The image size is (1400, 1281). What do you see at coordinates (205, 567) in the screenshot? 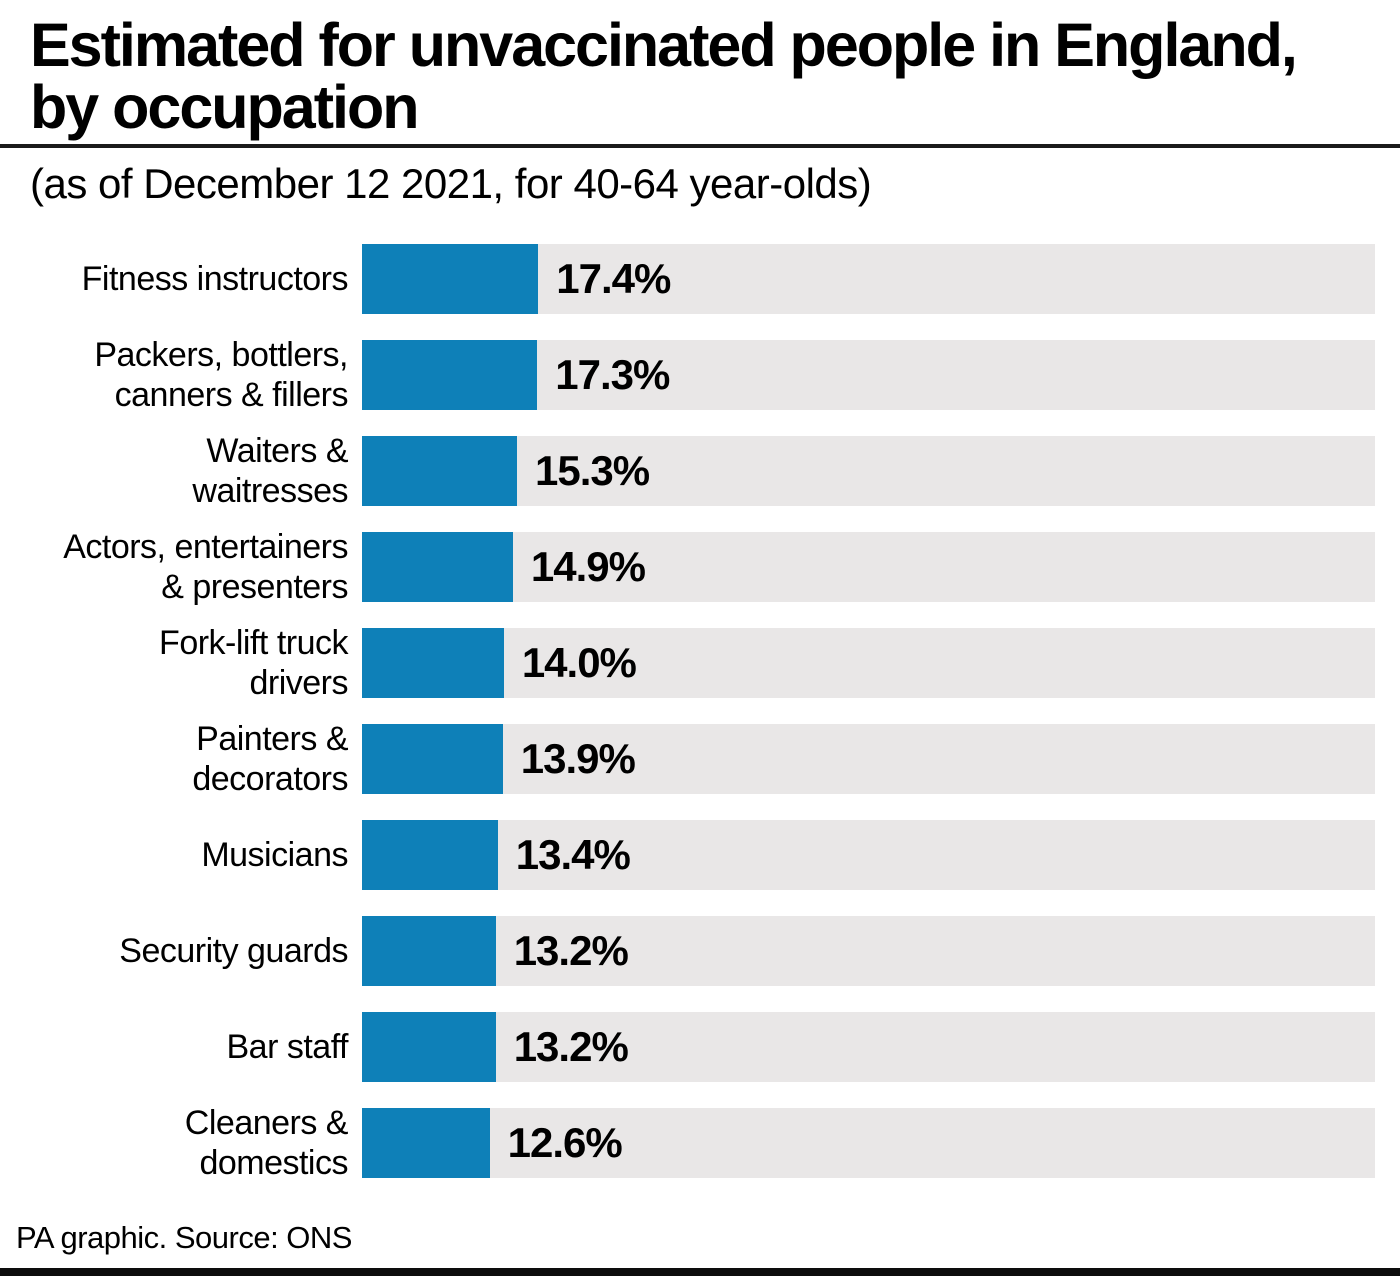
I see `row-label: Actors, entertainers & presenters` at bounding box center [205, 567].